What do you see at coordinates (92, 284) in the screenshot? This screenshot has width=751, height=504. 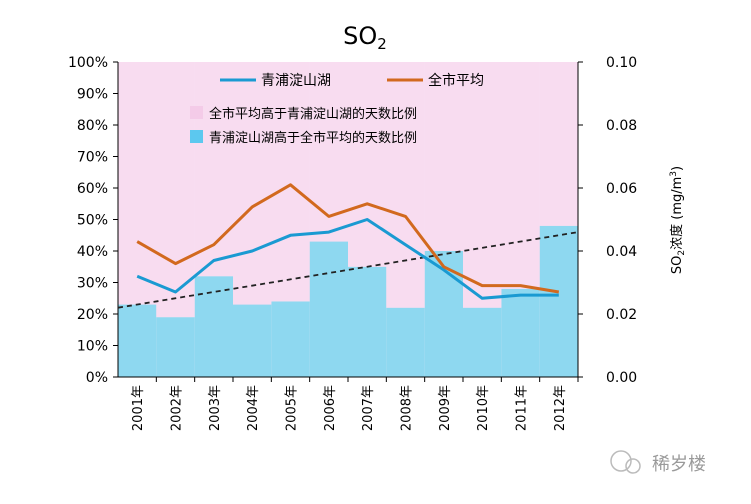 I see `y-left-tick-label-3: 30%` at bounding box center [92, 284].